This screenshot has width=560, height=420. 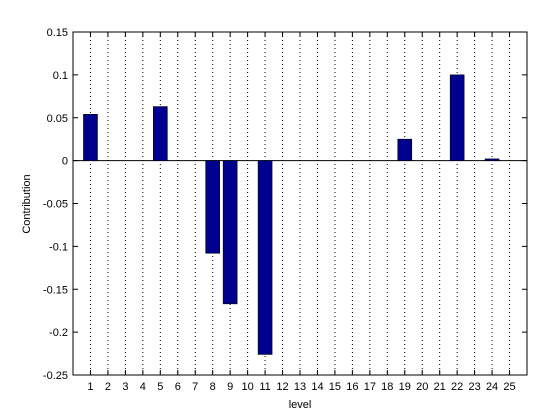 What do you see at coordinates (264, 387) in the screenshot?
I see `x-tick-label: 11` at bounding box center [264, 387].